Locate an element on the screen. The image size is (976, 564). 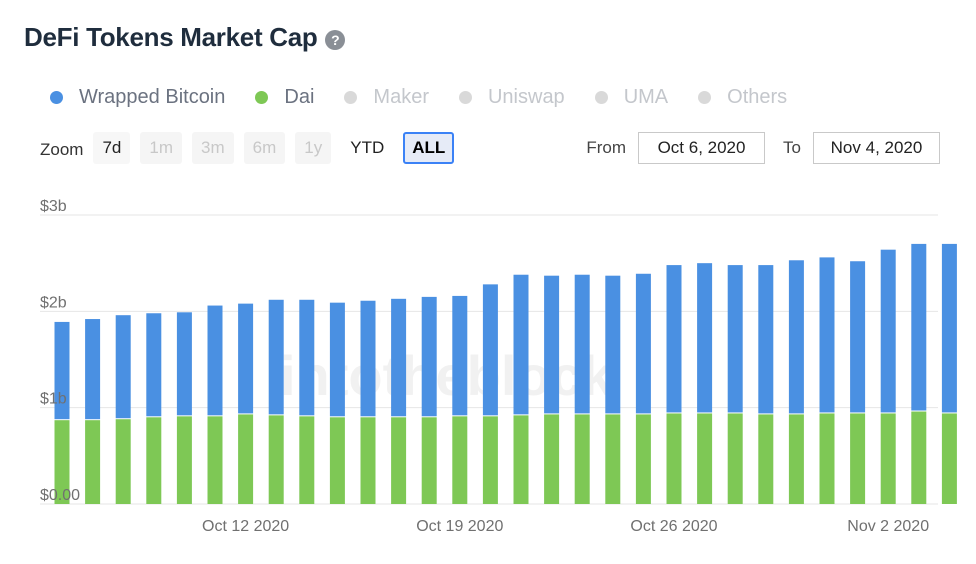
legend-label: Dai is located at coordinates (299, 97).